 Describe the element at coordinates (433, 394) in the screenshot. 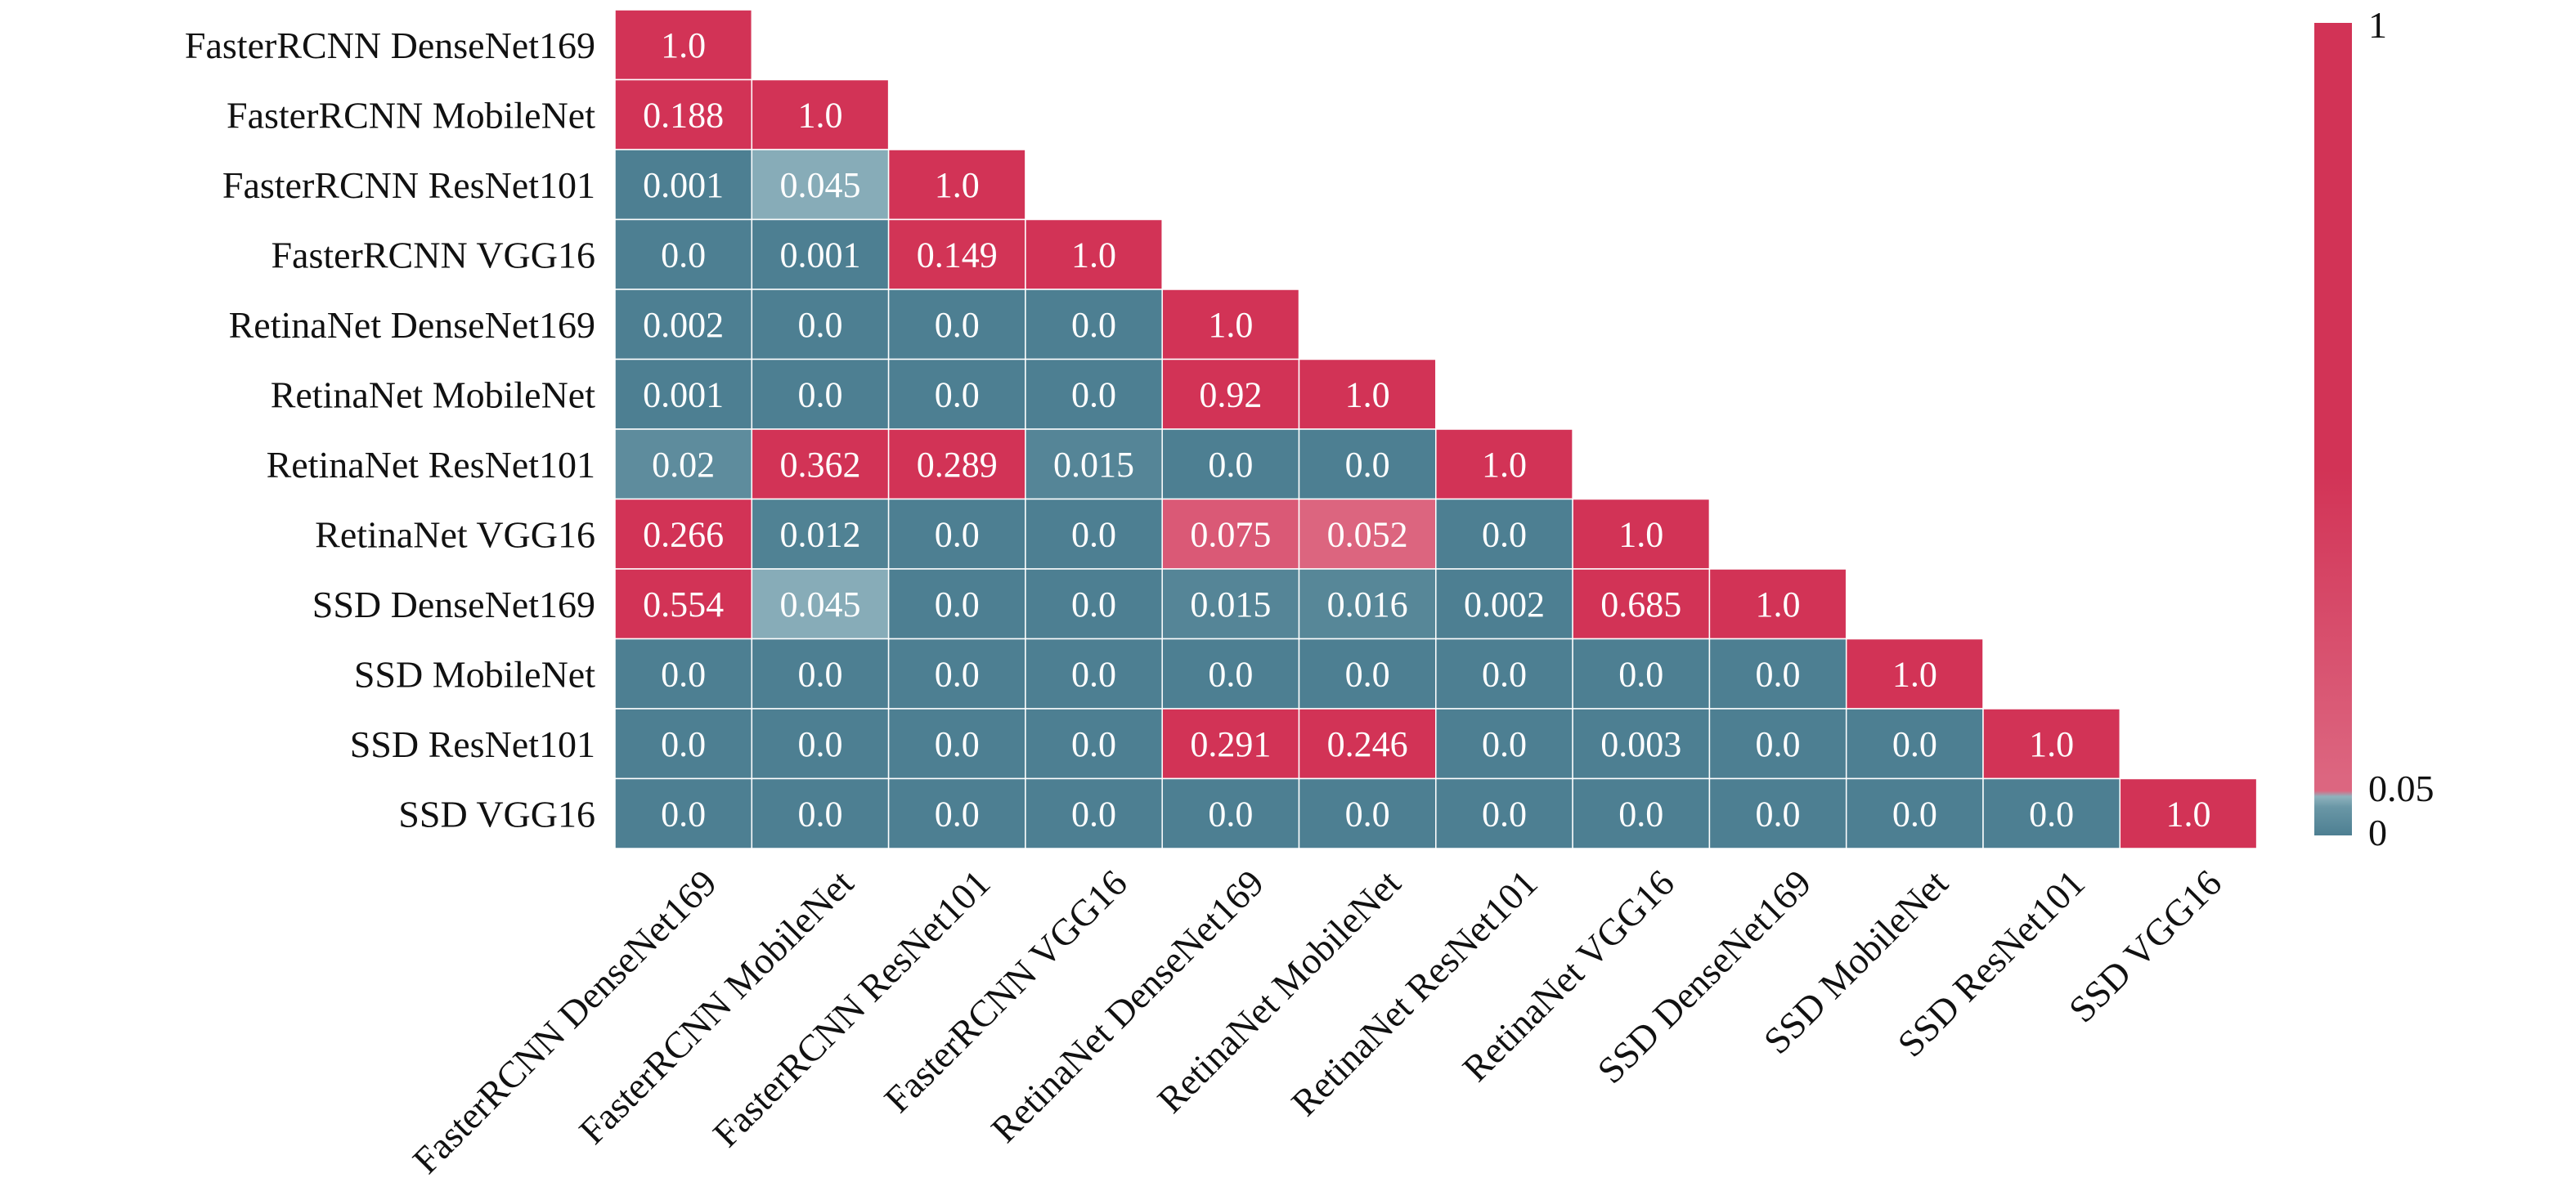

I see `row-label: RetinaNet MobileNet` at that location.